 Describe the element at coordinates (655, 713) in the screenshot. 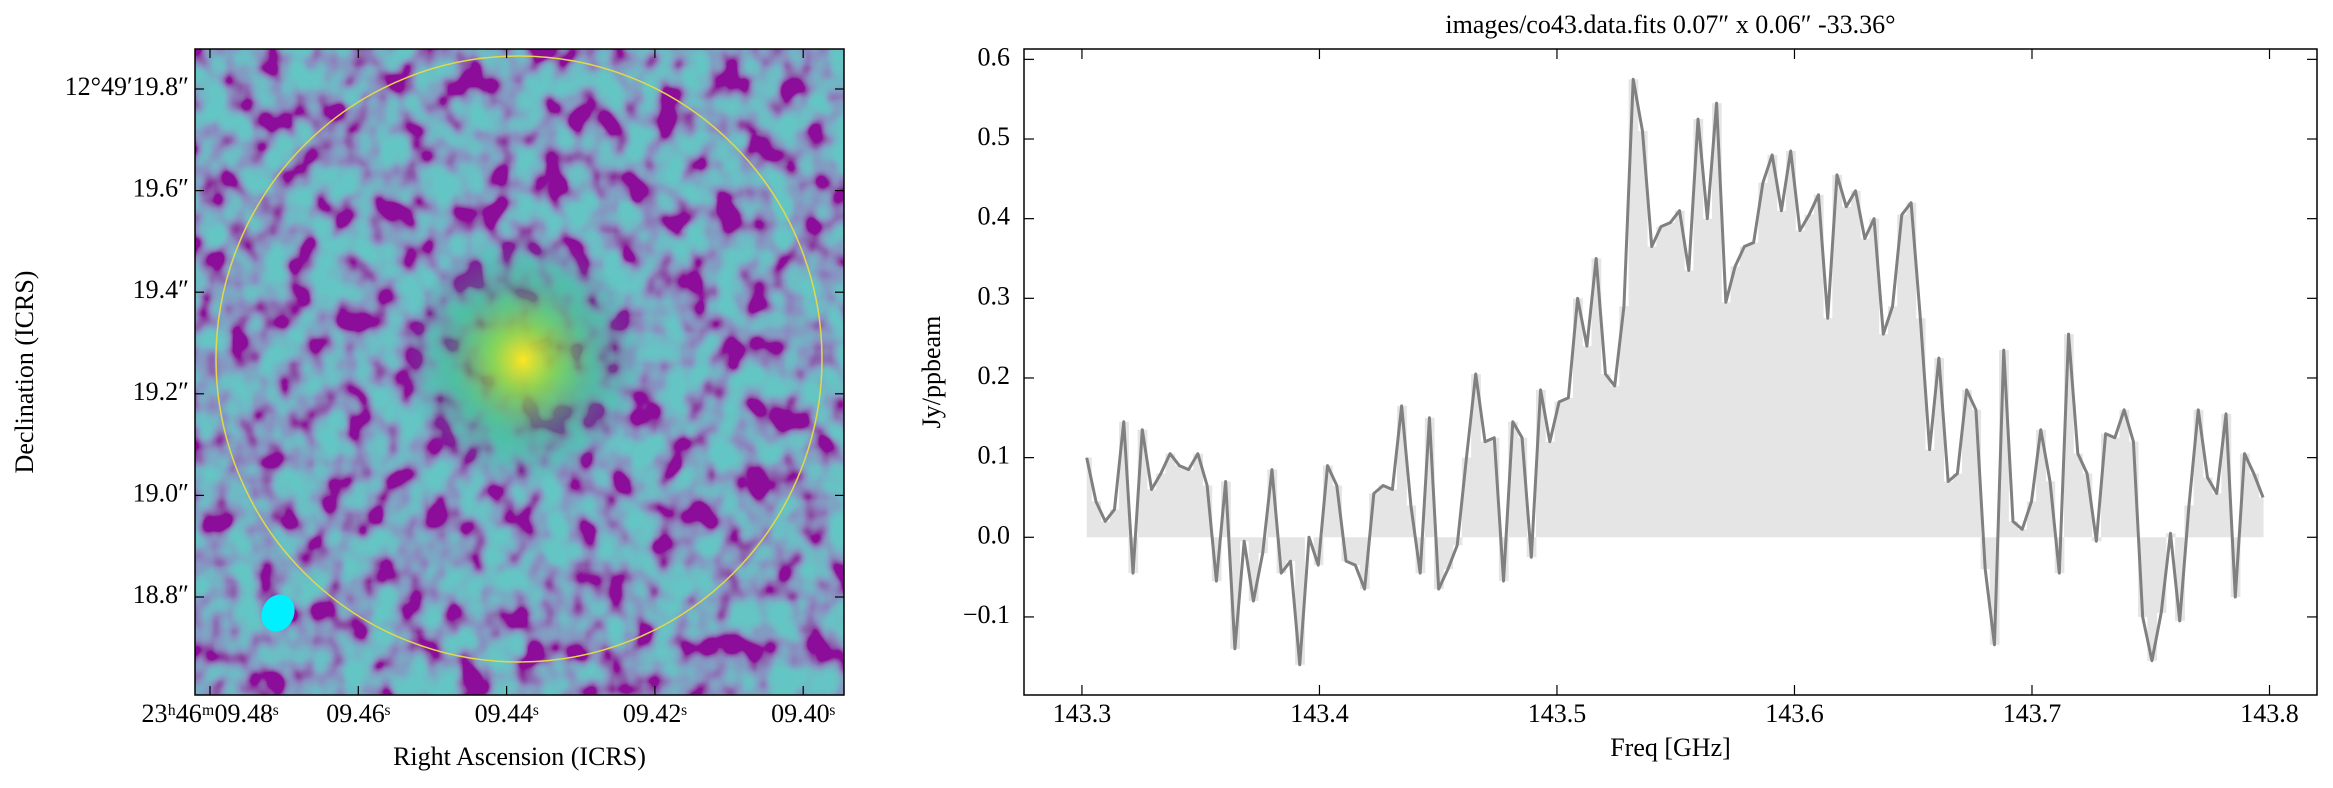

I see `x-tick-label: 09.42ˢ` at that location.